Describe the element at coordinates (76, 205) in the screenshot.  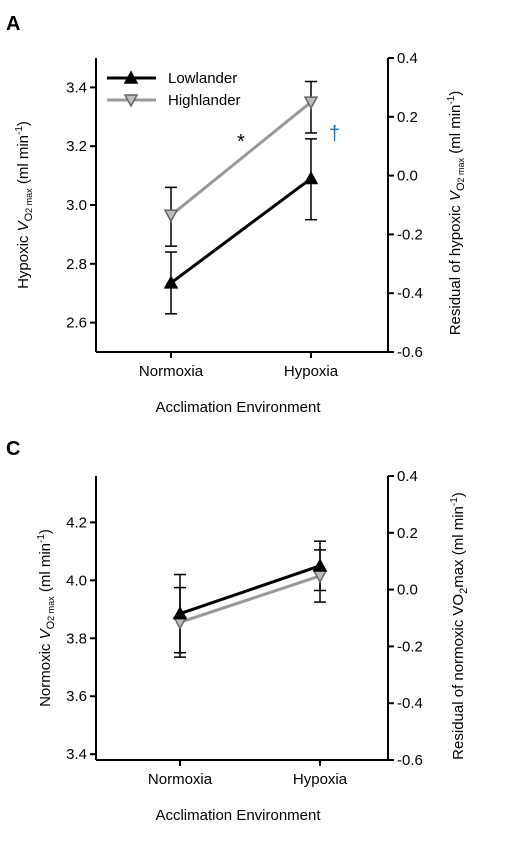
I see `y-tick-label: 3.0` at that location.